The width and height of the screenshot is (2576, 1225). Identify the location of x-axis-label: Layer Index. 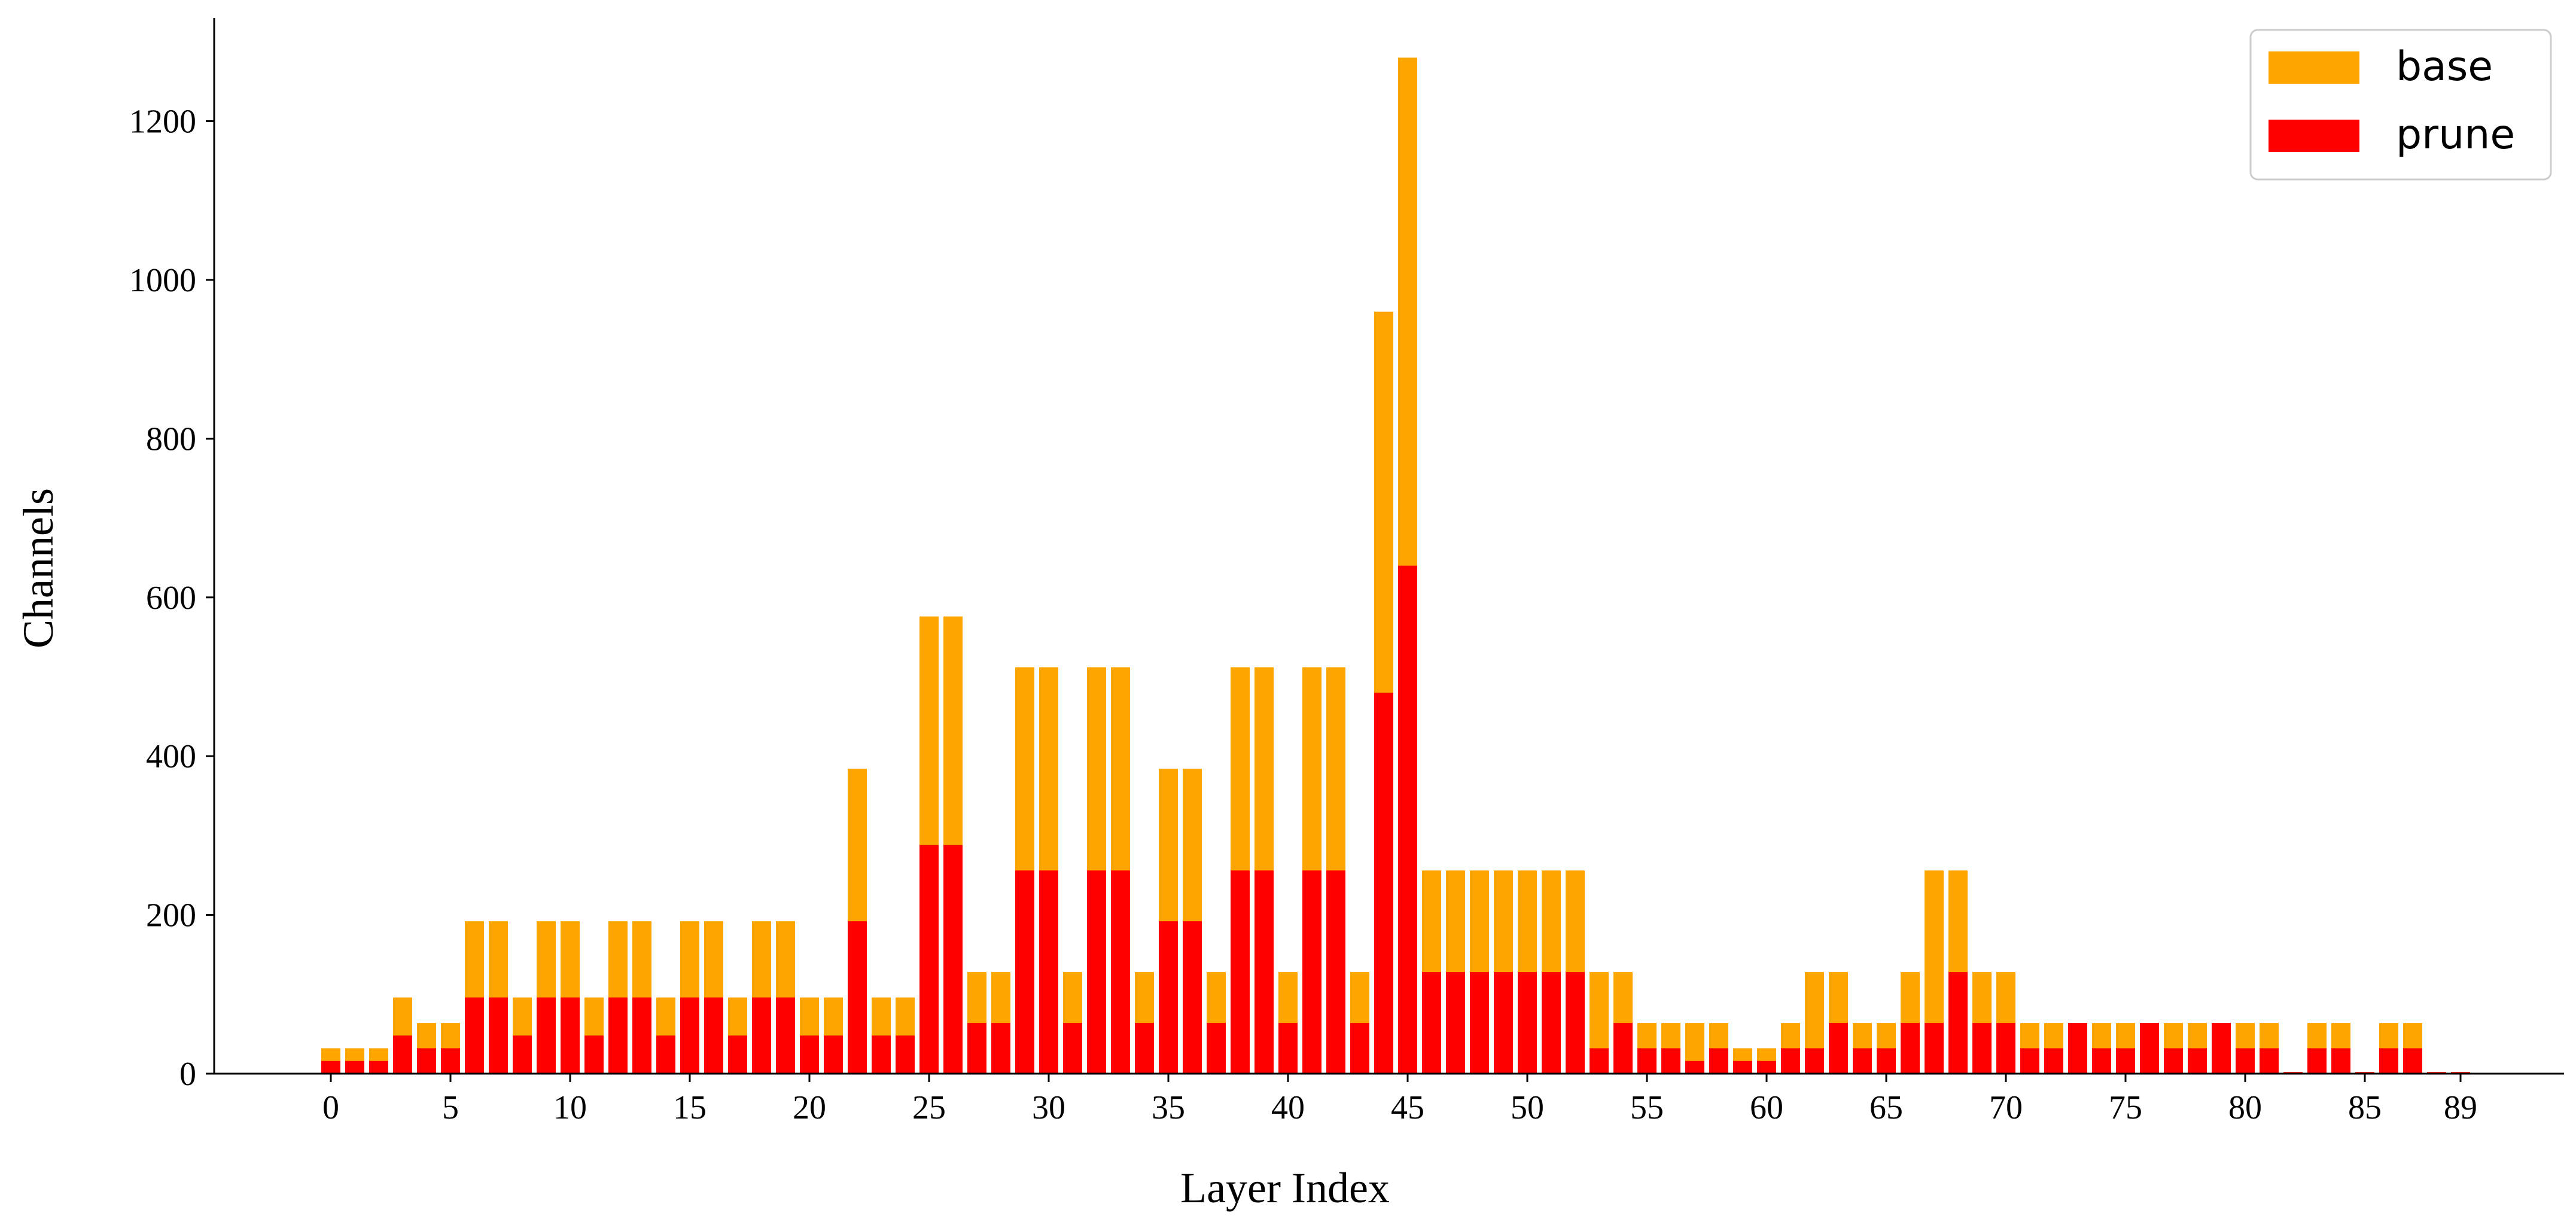
(1285, 1188).